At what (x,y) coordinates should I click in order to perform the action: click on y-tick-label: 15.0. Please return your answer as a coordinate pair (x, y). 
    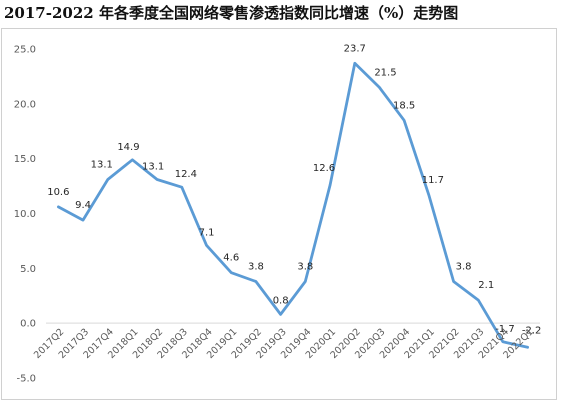
    Looking at the image, I should click on (25, 159).